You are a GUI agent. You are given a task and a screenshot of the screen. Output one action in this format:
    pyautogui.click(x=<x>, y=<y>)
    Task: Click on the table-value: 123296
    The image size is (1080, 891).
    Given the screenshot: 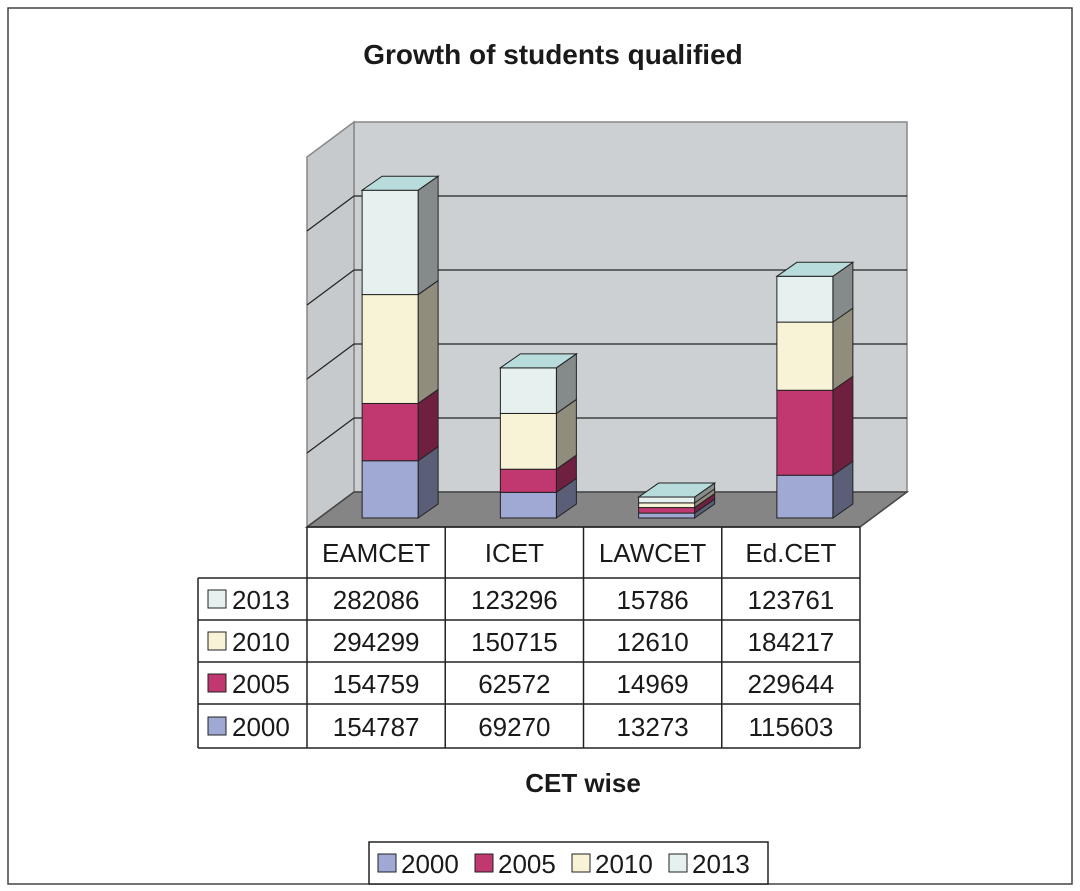 What is the action you would take?
    pyautogui.click(x=514, y=600)
    